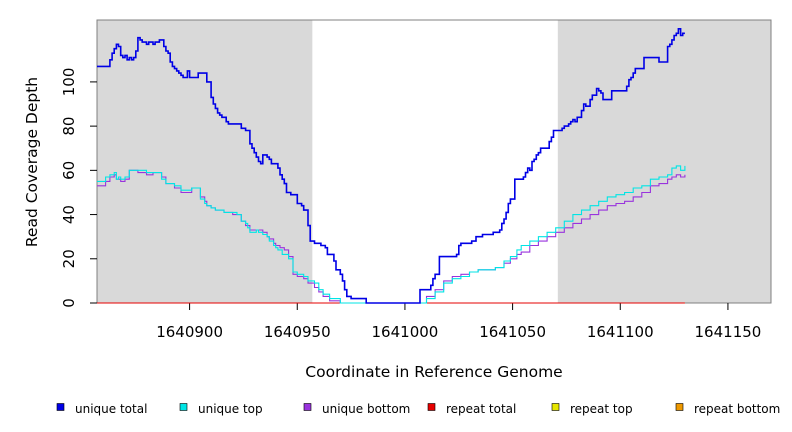  Describe the element at coordinates (679, 407) in the screenshot. I see `legend-swatch-repeat-bottom` at that location.